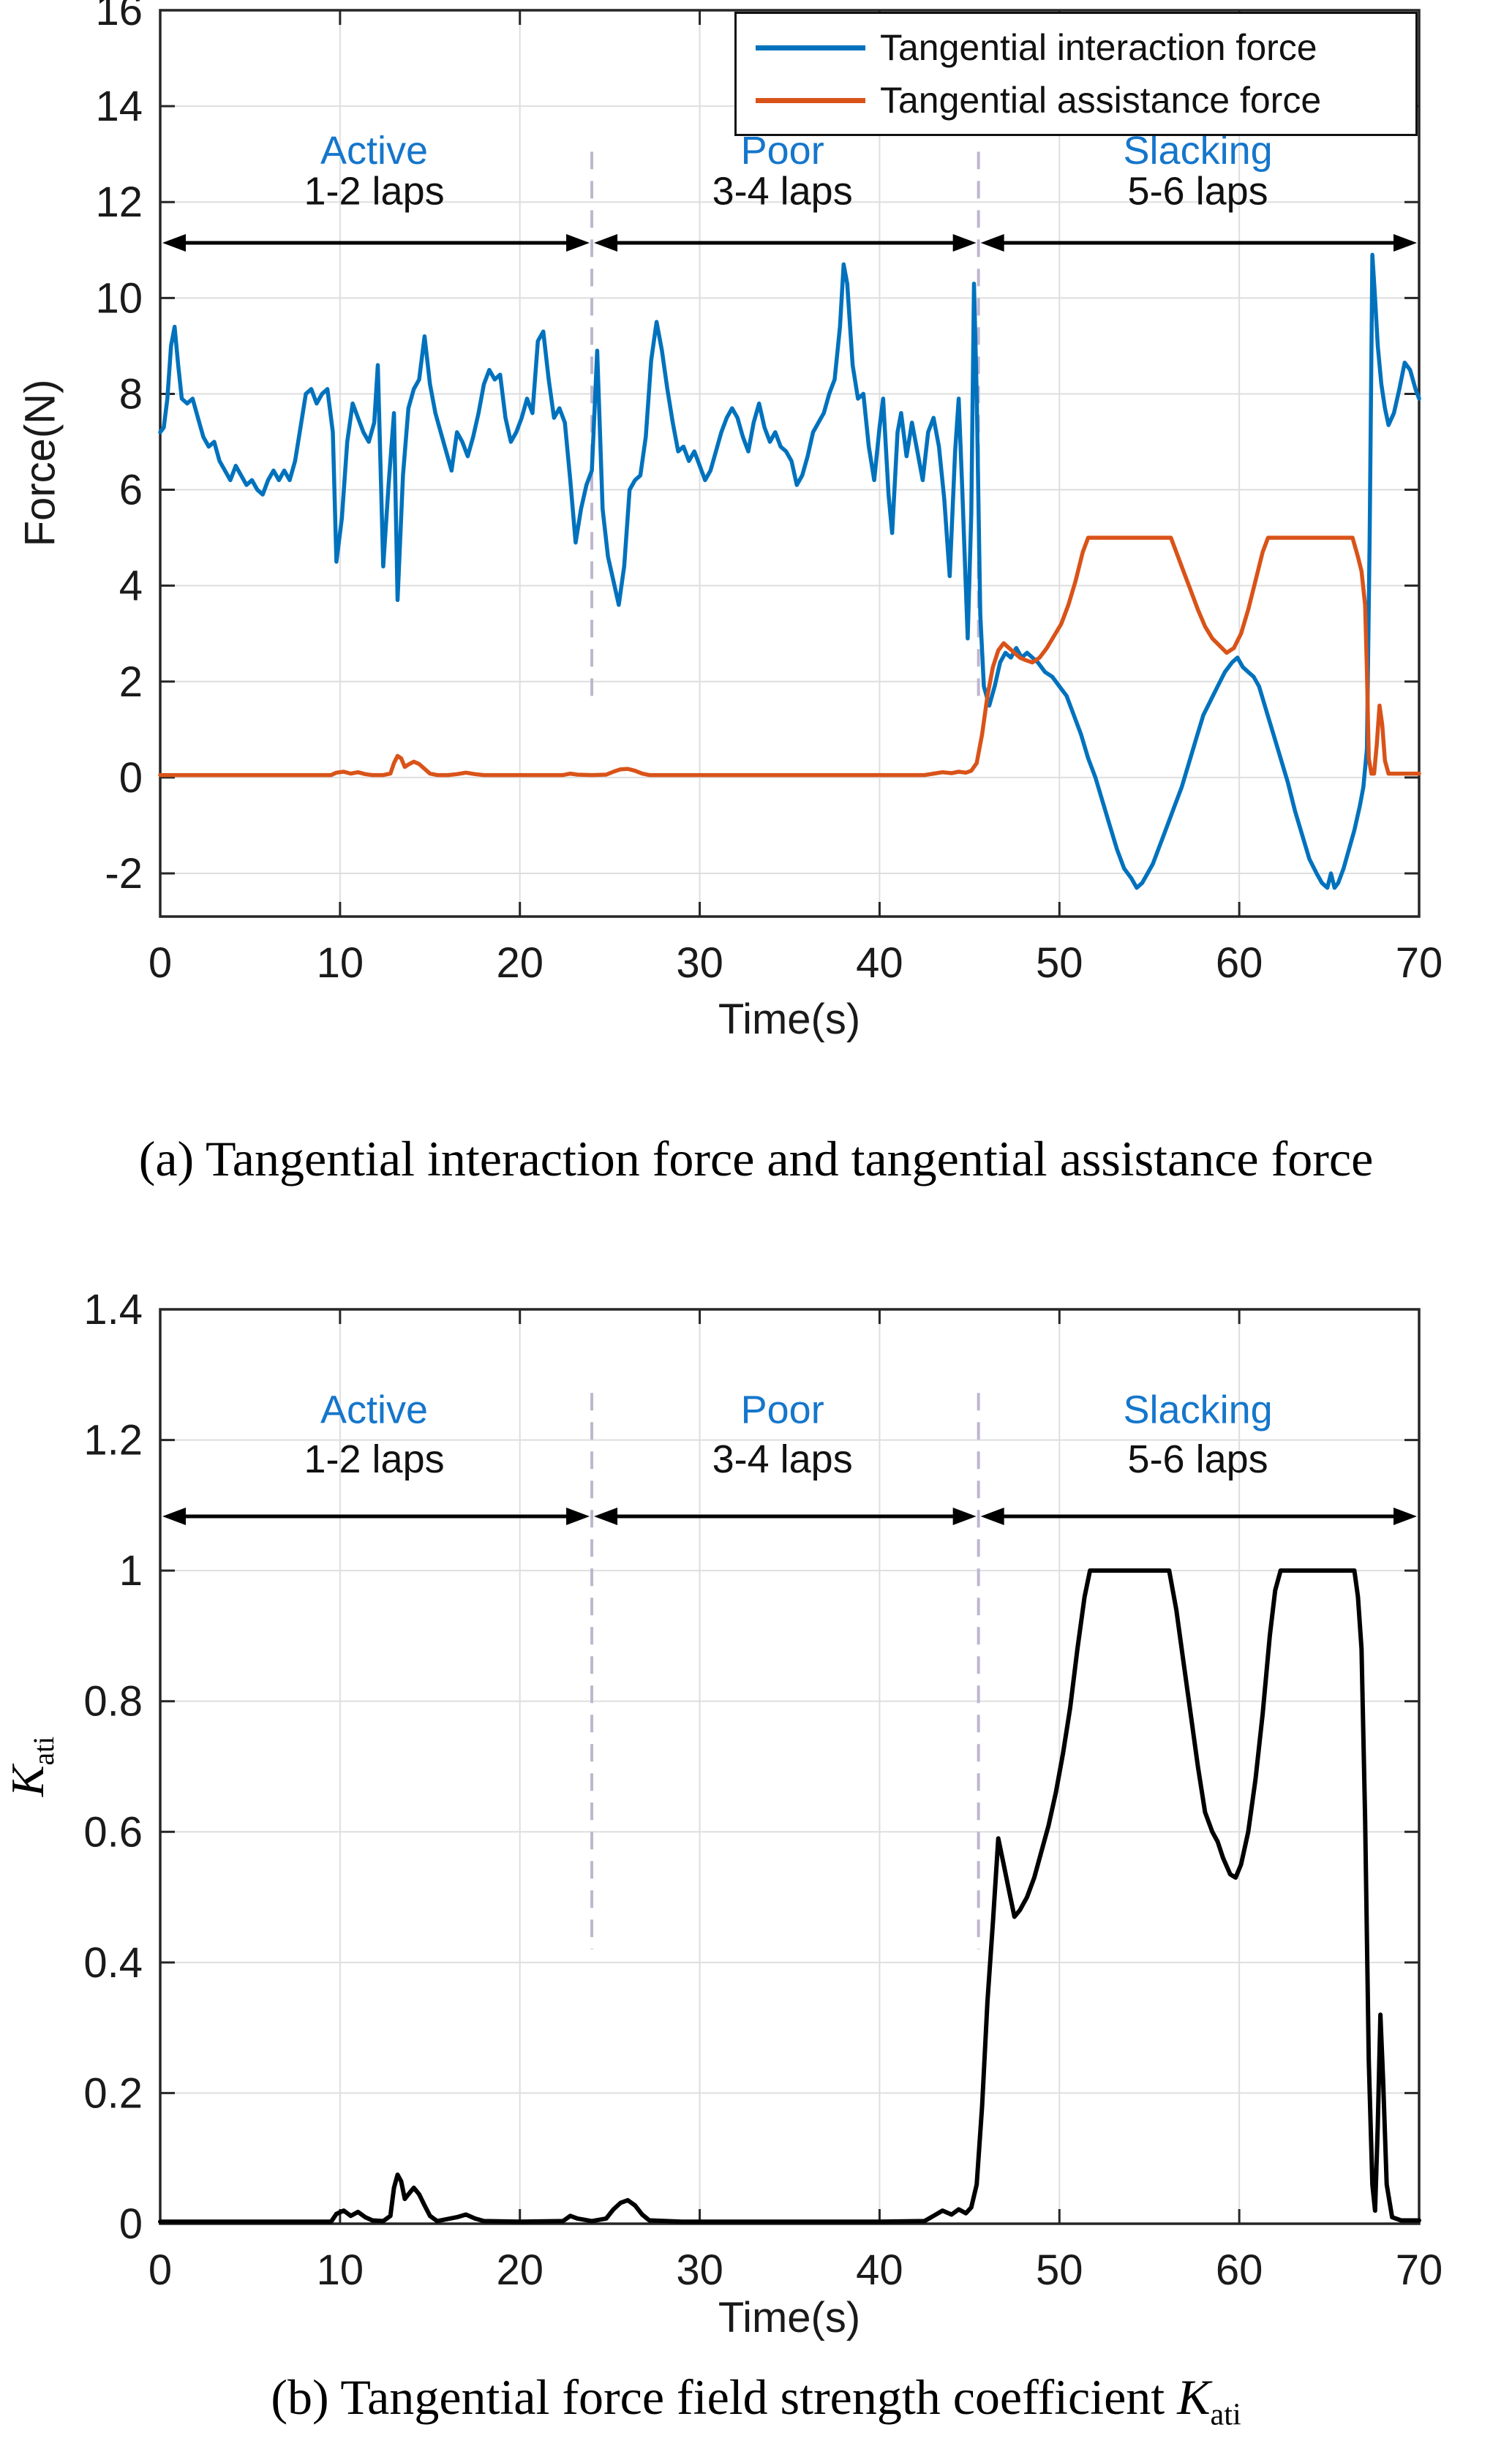 This screenshot has width=1512, height=2449. What do you see at coordinates (131, 490) in the screenshot?
I see `y-tick-label: 6` at bounding box center [131, 490].